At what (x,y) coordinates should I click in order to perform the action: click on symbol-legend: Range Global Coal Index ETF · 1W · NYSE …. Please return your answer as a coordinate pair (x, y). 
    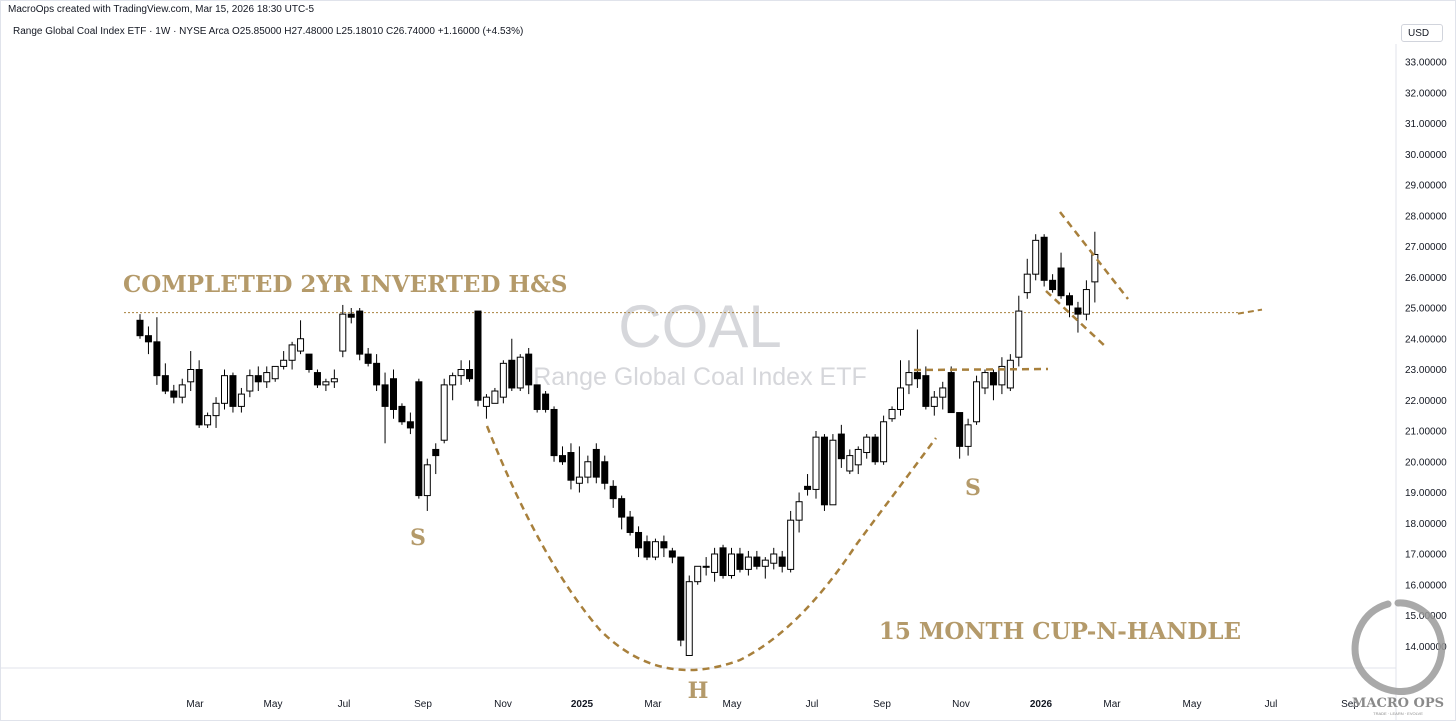
    Looking at the image, I should click on (268, 31).